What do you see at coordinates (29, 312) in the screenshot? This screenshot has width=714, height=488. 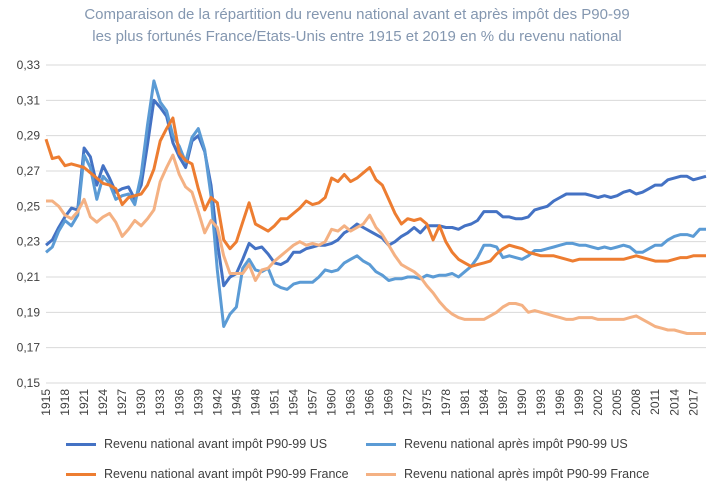 I see `y-tick-label: 0,19` at bounding box center [29, 312].